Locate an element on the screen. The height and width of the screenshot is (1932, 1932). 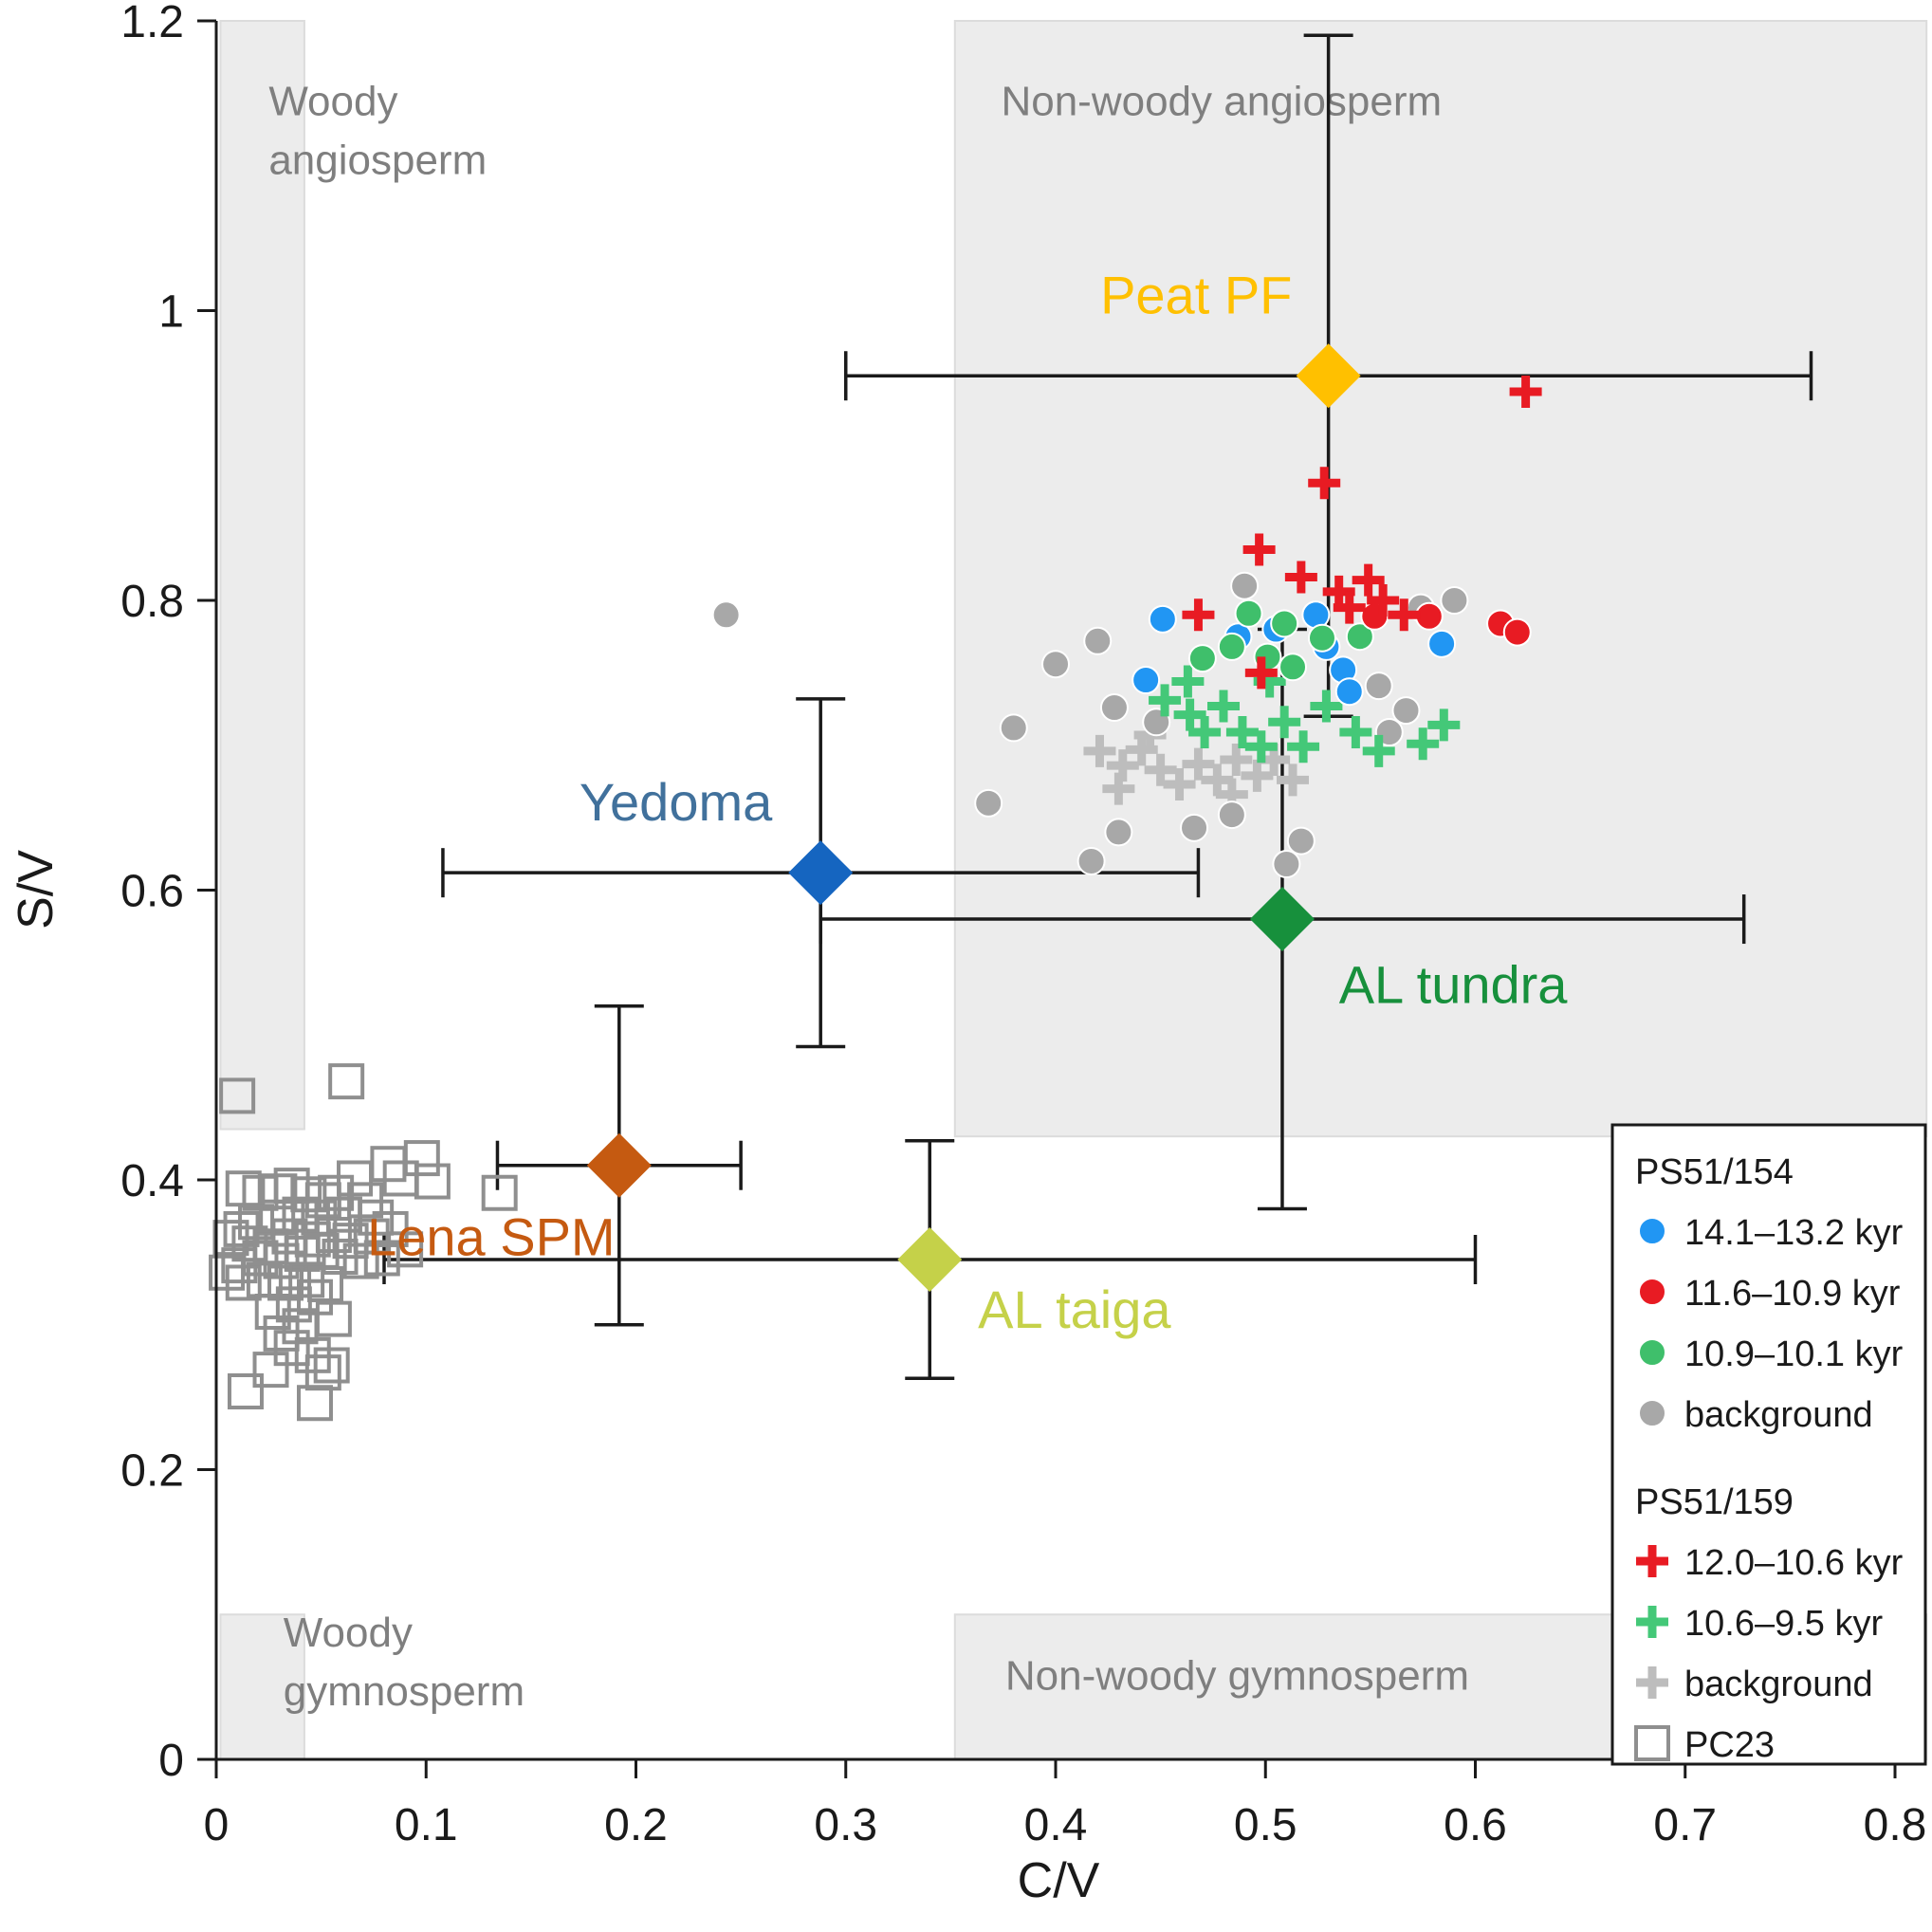
diamond-peat-pf is located at coordinates (1328, 376).